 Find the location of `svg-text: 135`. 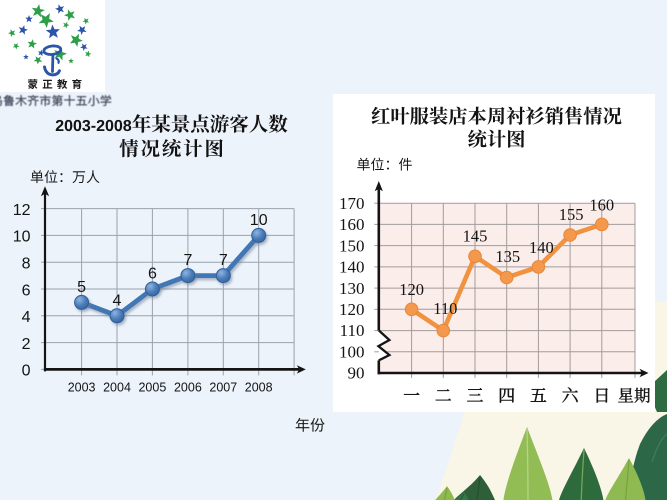

svg-text: 135 is located at coordinates (507, 256).